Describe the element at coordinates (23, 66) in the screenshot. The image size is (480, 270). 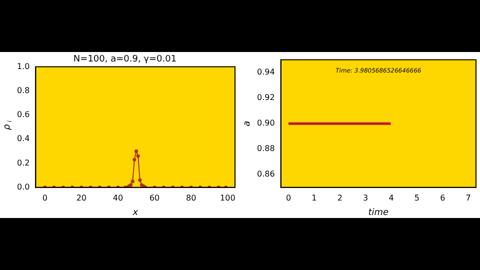
I see `y-tick-label: 1.0` at that location.